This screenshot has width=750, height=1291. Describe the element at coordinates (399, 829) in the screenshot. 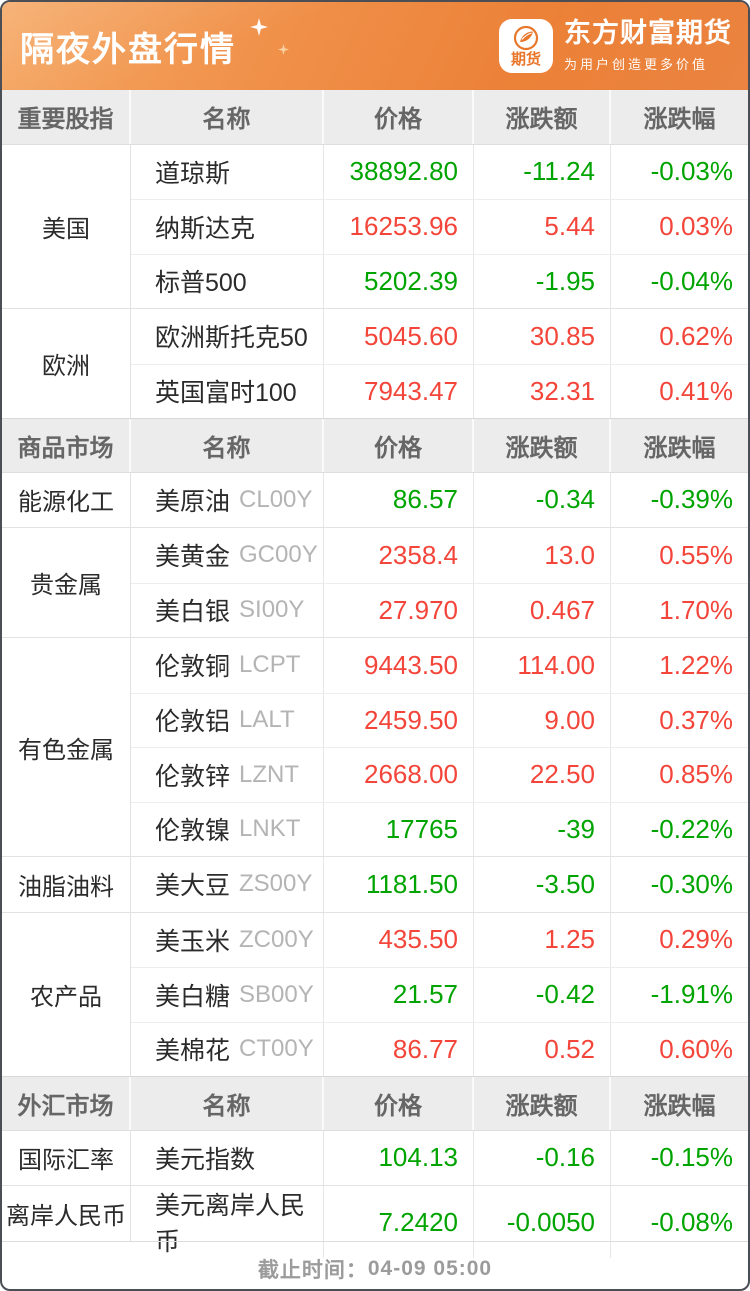

I see `quote-price: 17765` at that location.